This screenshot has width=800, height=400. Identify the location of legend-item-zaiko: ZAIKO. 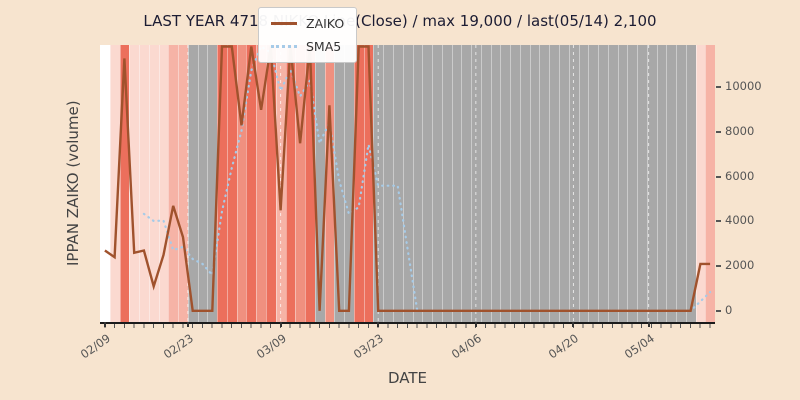
(307, 23).